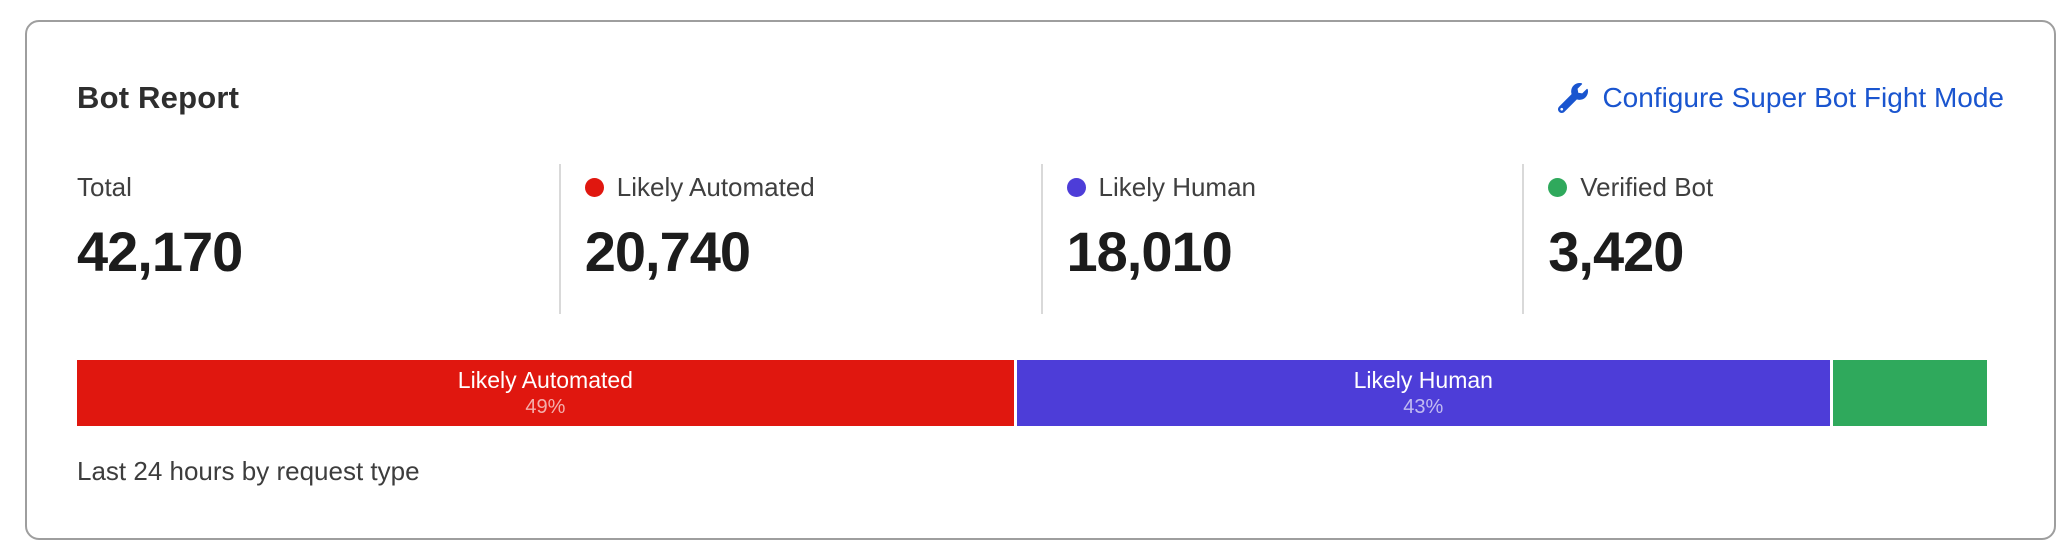 The width and height of the screenshot is (2062, 550). Describe the element at coordinates (1763, 239) in the screenshot. I see `stat-verified-bot: Verified Bot 3,420` at that location.